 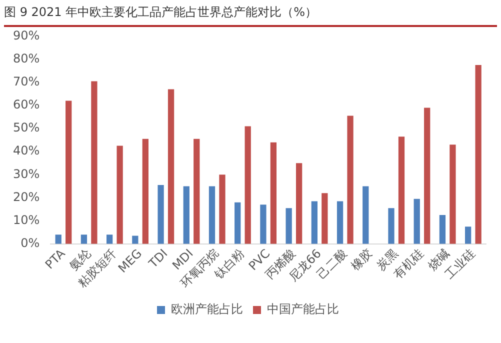 What do you see at coordinates (26, 35) in the screenshot?
I see `y-tick-label: 90%` at bounding box center [26, 35].